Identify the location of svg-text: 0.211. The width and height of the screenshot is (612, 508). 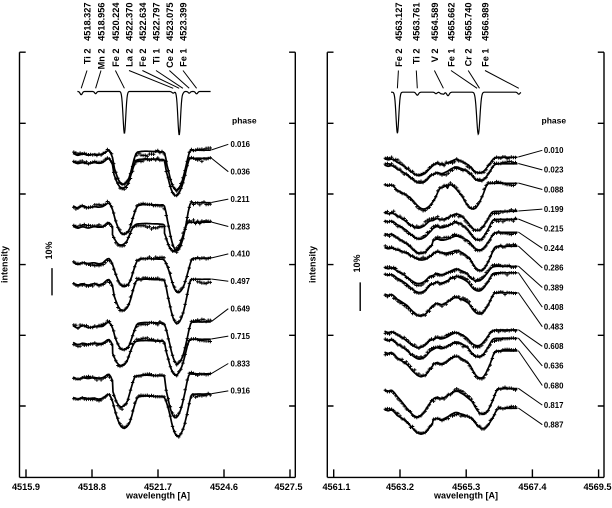
(241, 199).